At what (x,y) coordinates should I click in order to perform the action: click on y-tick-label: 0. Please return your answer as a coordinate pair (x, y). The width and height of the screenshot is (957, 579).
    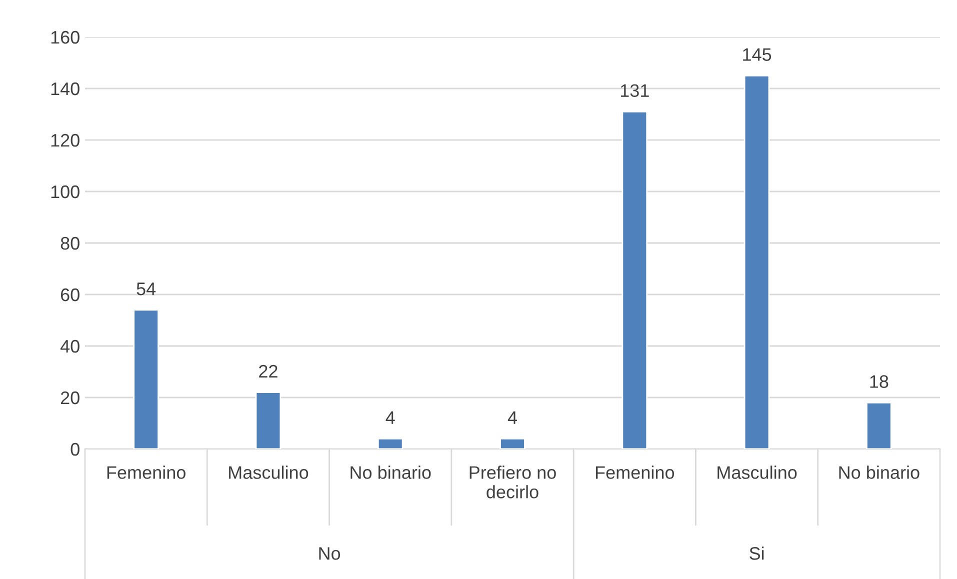
    Looking at the image, I should click on (75, 449).